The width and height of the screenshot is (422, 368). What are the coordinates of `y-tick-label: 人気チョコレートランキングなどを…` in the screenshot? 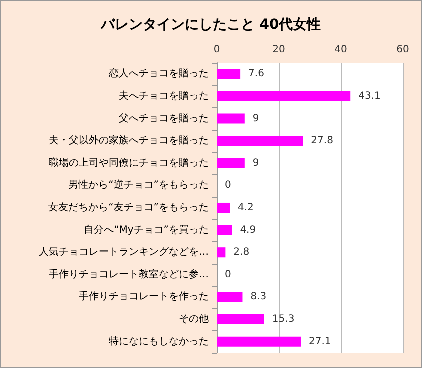 It's located at (124, 252).